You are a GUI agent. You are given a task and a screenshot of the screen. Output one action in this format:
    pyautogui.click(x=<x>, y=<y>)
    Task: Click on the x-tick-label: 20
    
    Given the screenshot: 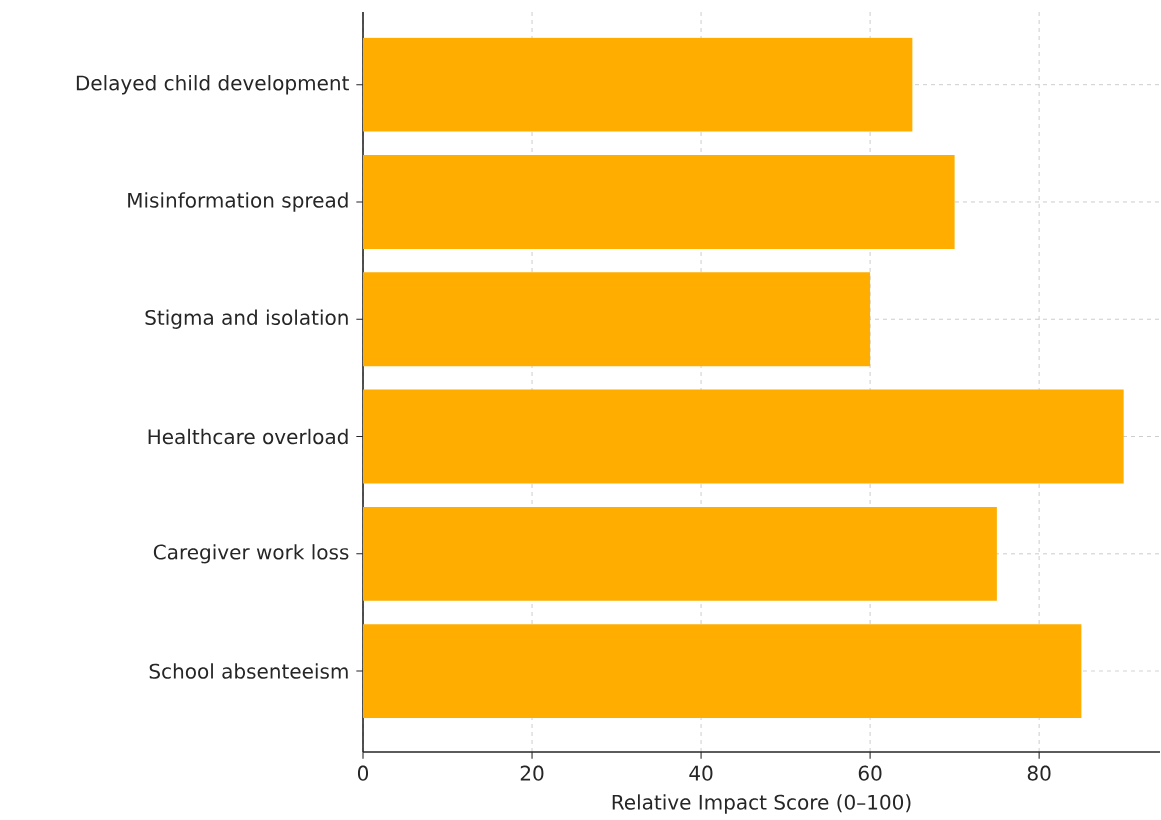 What is the action you would take?
    pyautogui.click(x=532, y=773)
    